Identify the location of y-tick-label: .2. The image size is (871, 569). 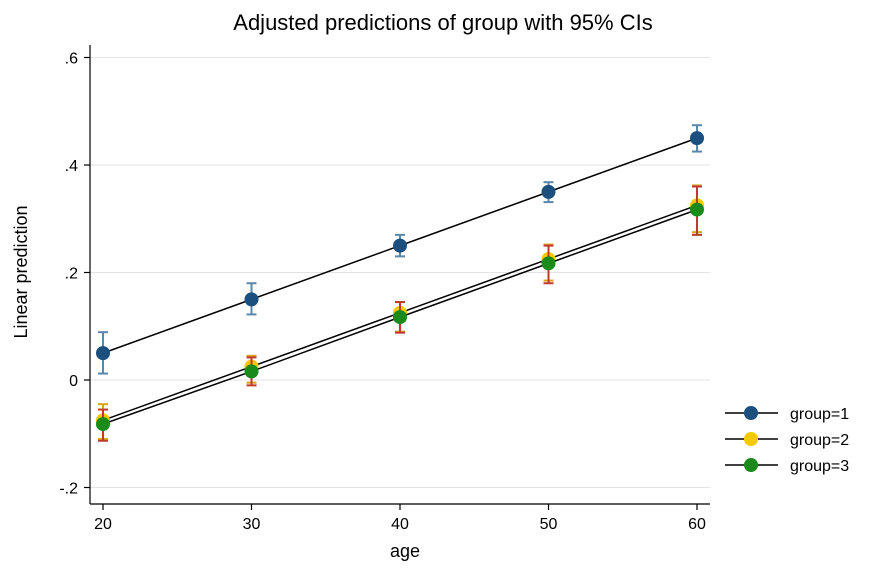
(71, 274).